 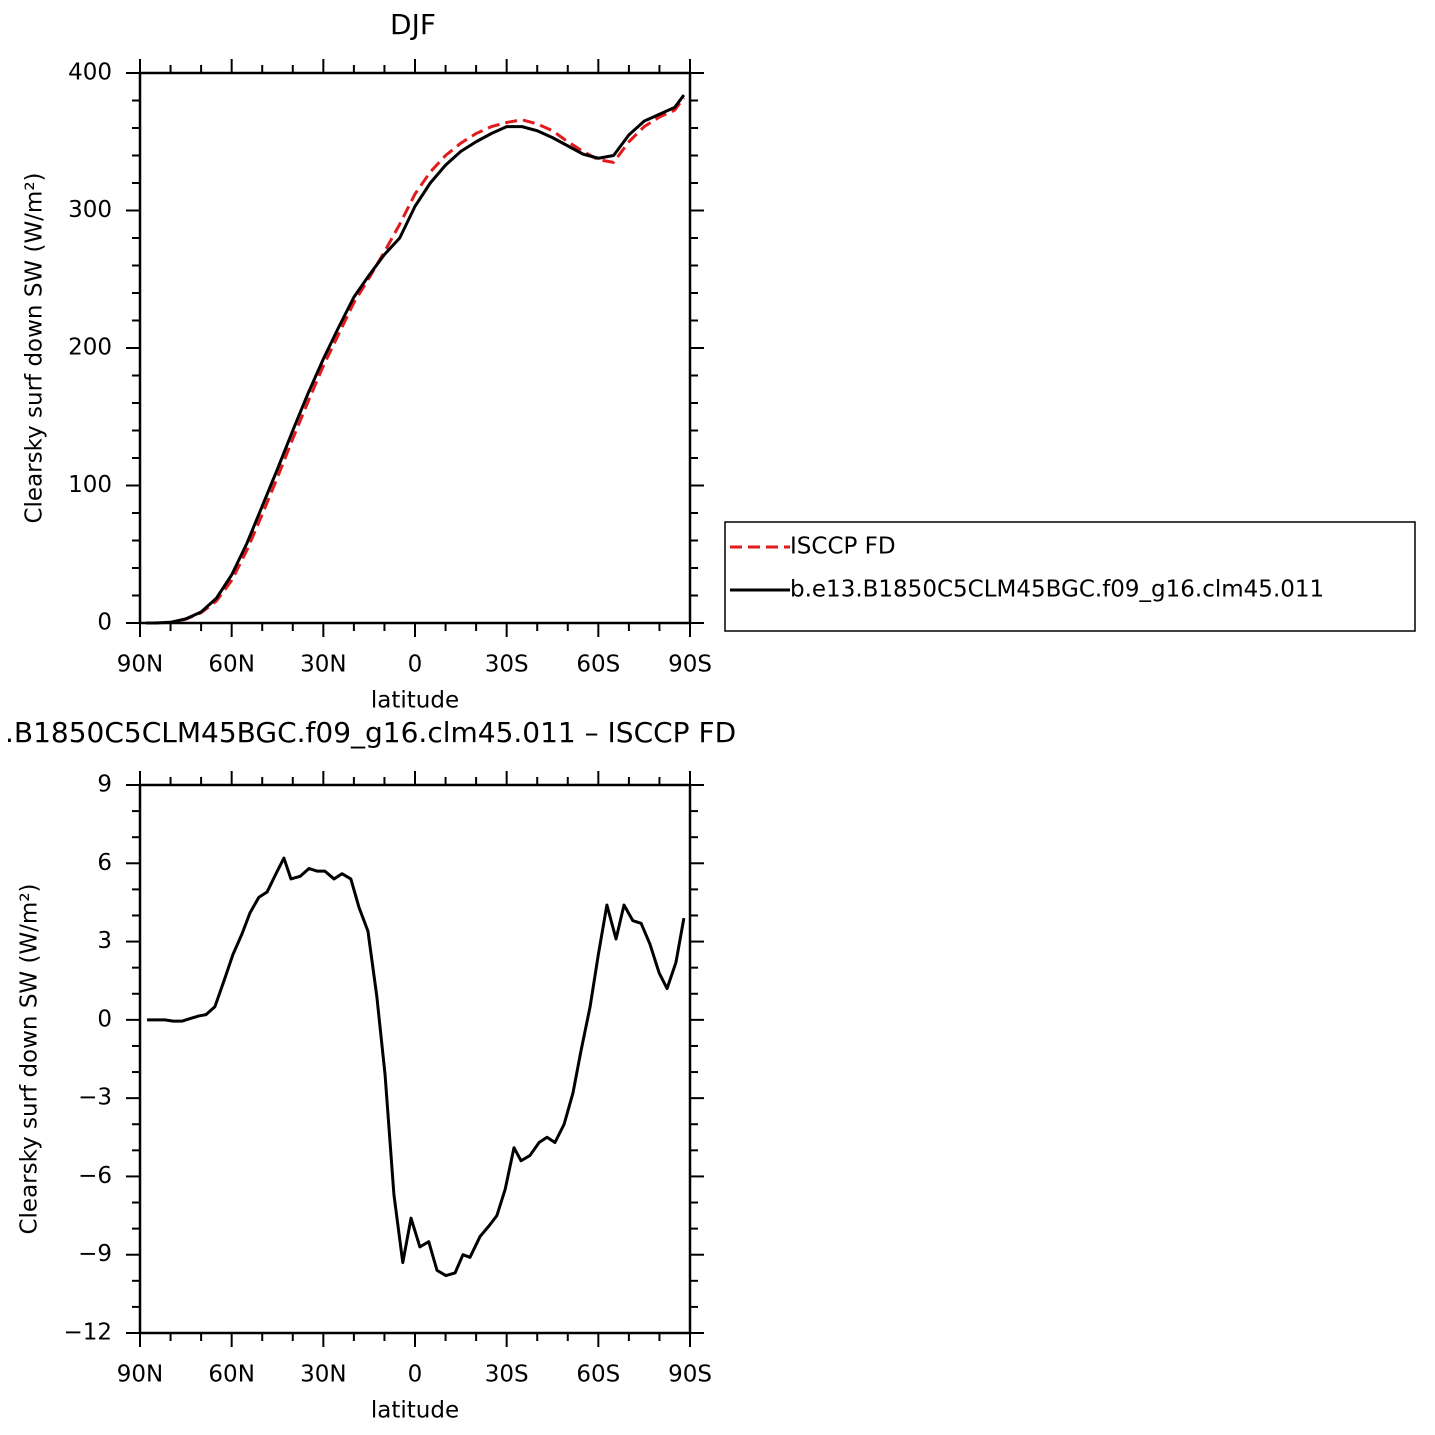 What do you see at coordinates (104, 863) in the screenshot?
I see `y-tick-label: 6` at bounding box center [104, 863].